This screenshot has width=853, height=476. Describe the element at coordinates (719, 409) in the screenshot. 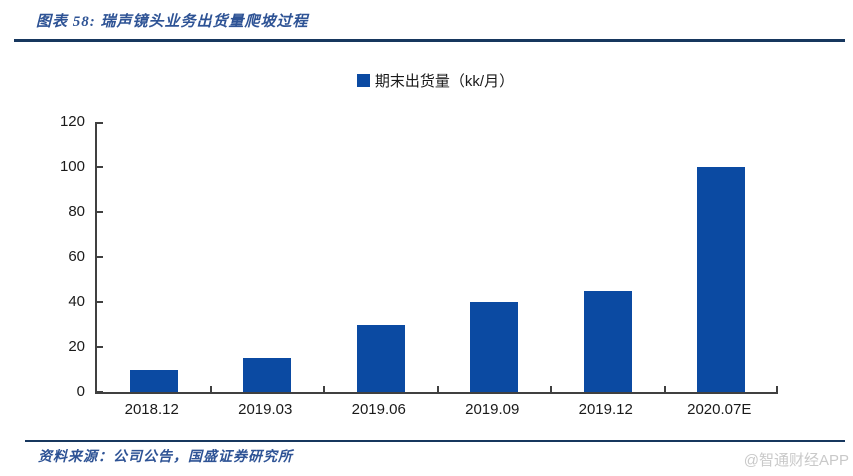

I see `x-axis-label: 2020.07E` at that location.